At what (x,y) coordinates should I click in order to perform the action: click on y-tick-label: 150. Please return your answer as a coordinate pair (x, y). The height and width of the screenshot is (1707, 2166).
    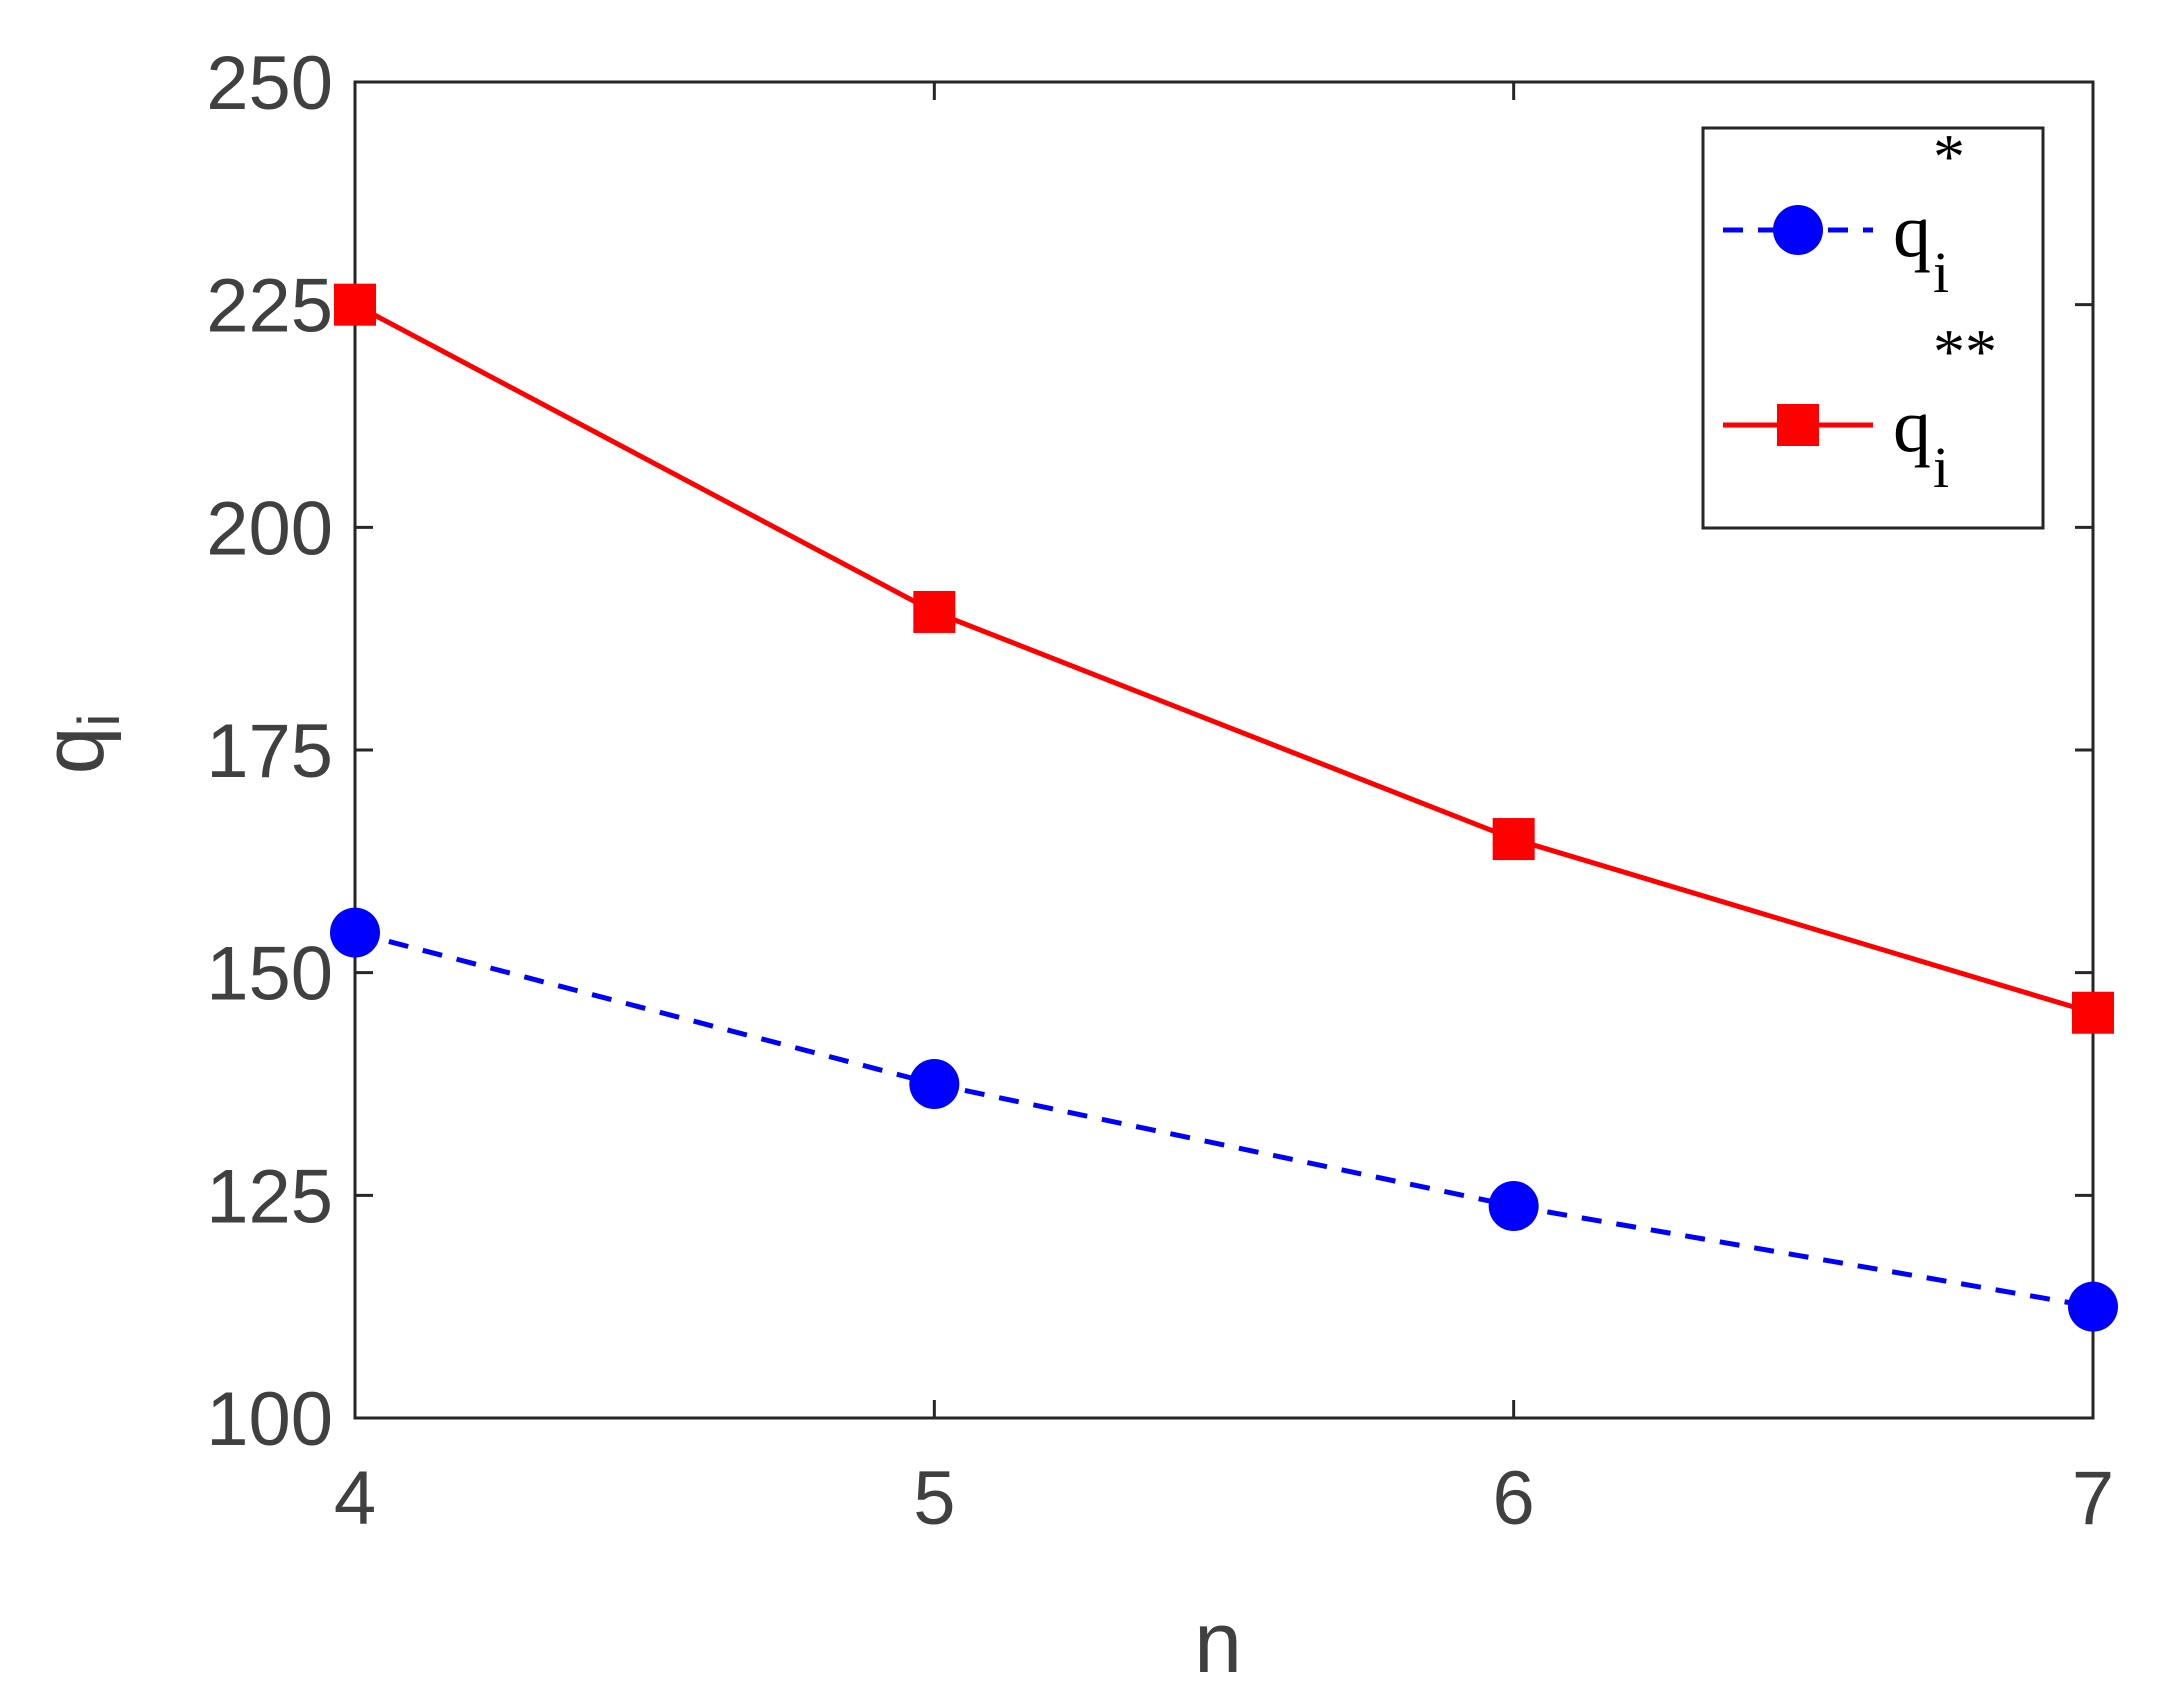
    Looking at the image, I should click on (269, 974).